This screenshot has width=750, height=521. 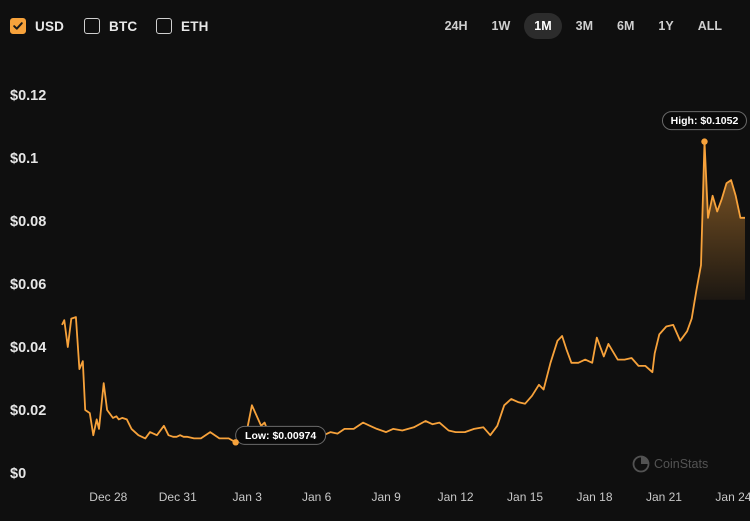 I want to click on coinstats-logo-icon, so click(x=641, y=464).